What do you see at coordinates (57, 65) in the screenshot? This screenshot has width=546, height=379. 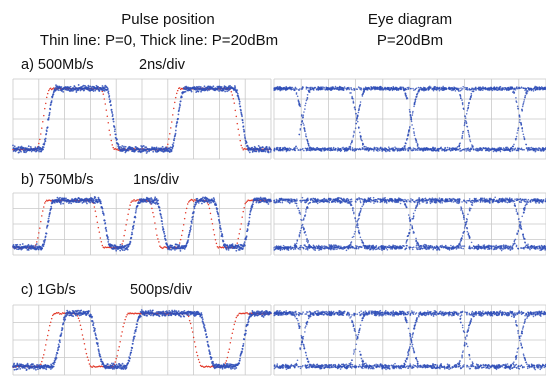 I see `row-a-rate-label: a) 500Mb/s` at bounding box center [57, 65].